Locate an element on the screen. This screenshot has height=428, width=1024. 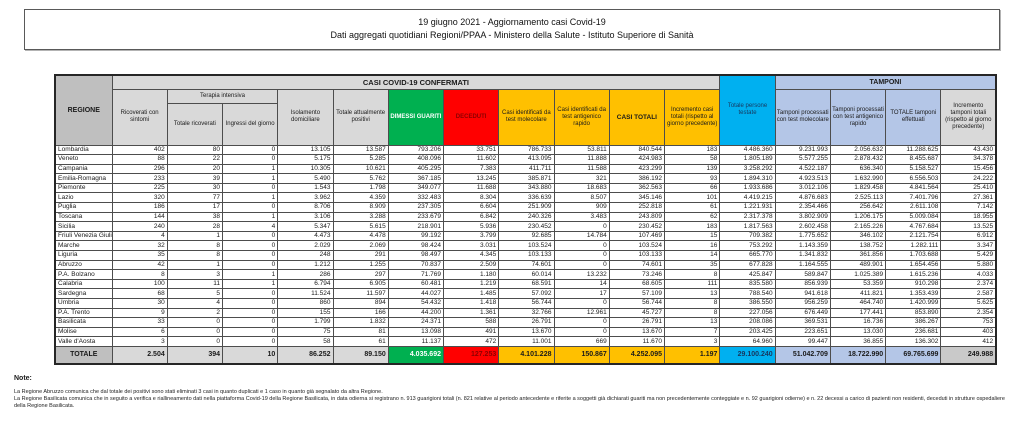
total-value-cell: 4.035.692 is located at coordinates (416, 355).